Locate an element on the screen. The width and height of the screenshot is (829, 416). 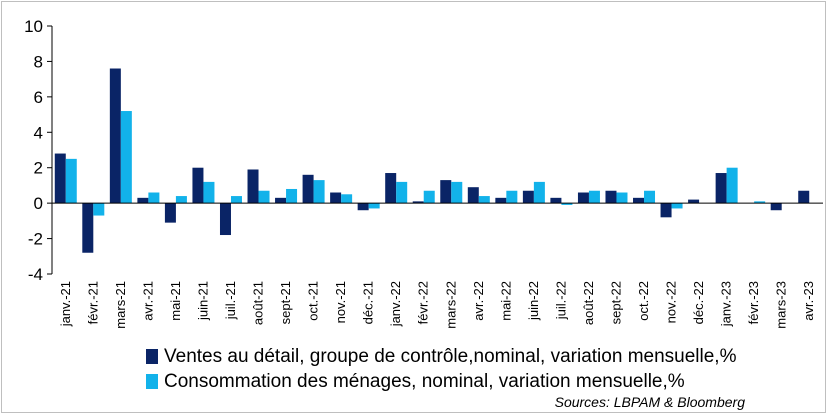
legend-swatch-consumption is located at coordinates (152, 381).